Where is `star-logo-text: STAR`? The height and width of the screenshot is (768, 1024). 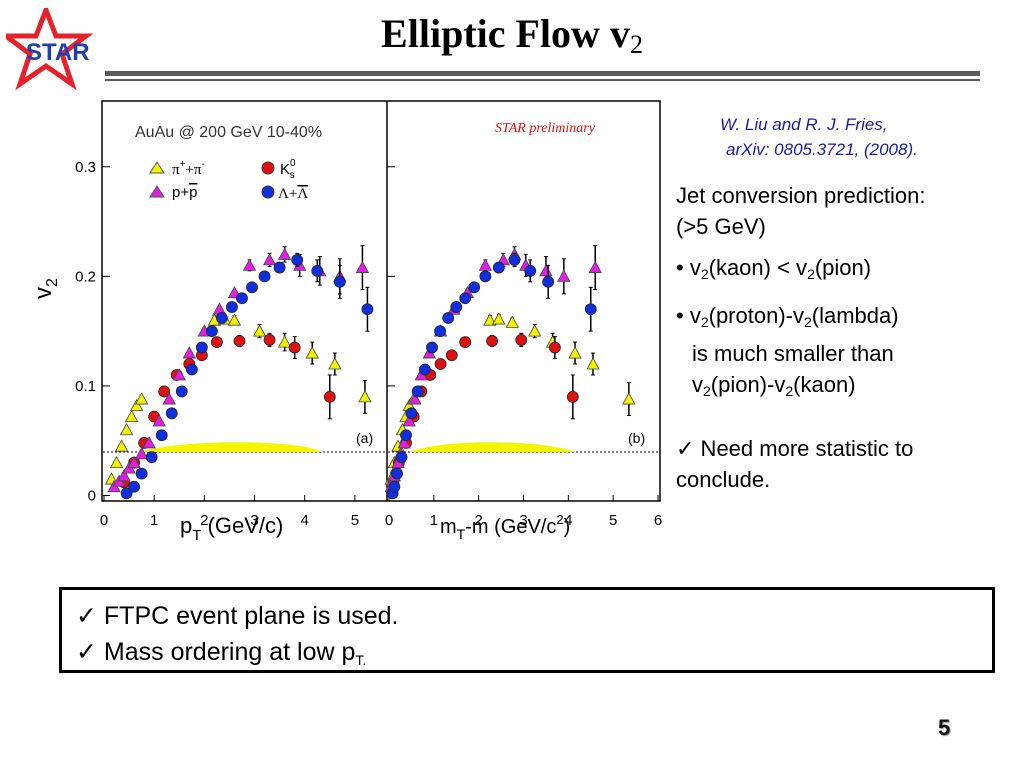
star-logo-text: STAR is located at coordinates (58, 52).